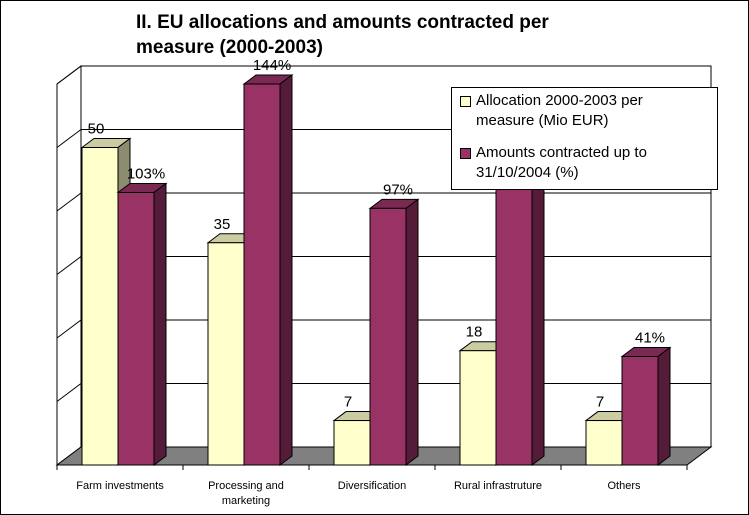 The image size is (749, 515). Describe the element at coordinates (246, 493) in the screenshot. I see `x-tick-label: Processing and marketing` at that location.